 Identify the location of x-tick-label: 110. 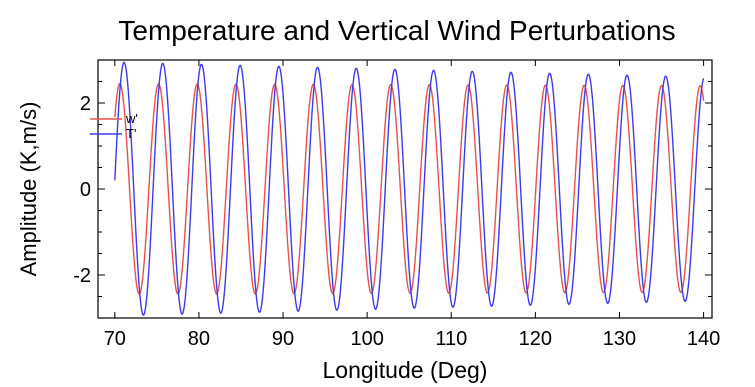
(451, 339).